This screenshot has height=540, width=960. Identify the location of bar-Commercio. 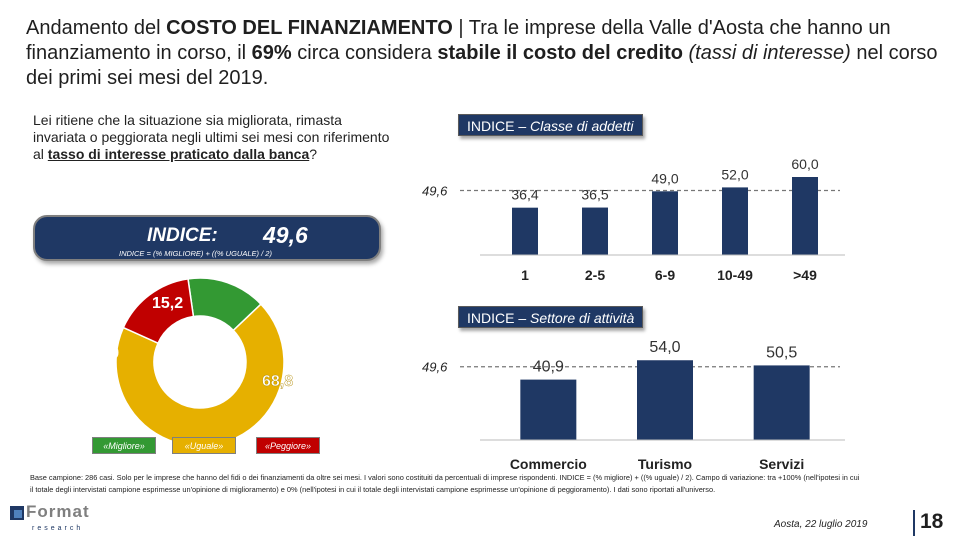
(548, 409).